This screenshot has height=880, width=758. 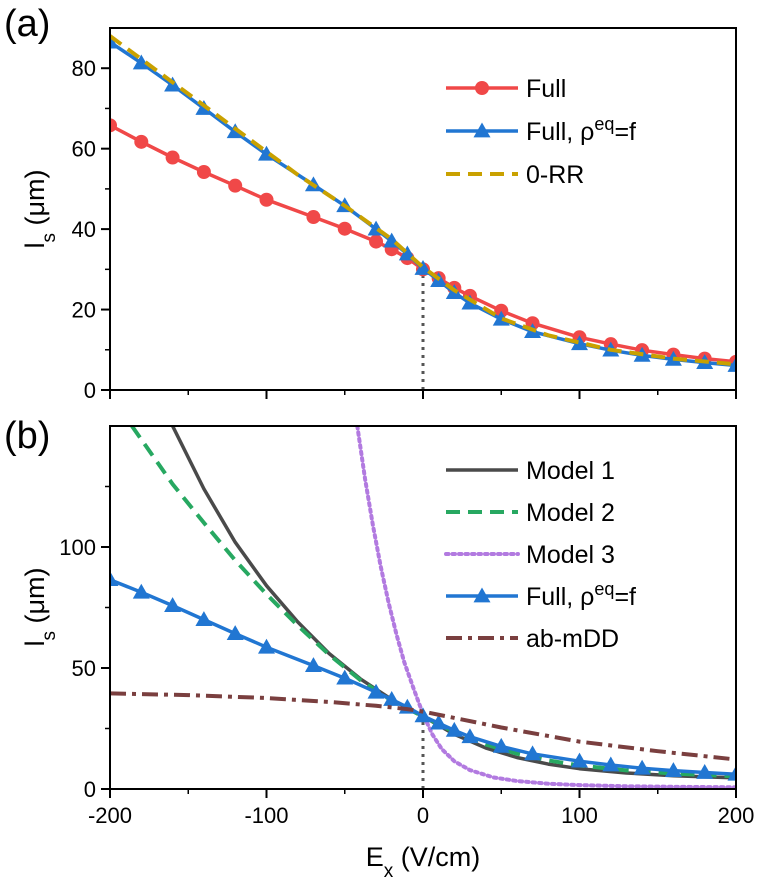 I want to click on y-tick-label: 40, so click(x=84, y=229).